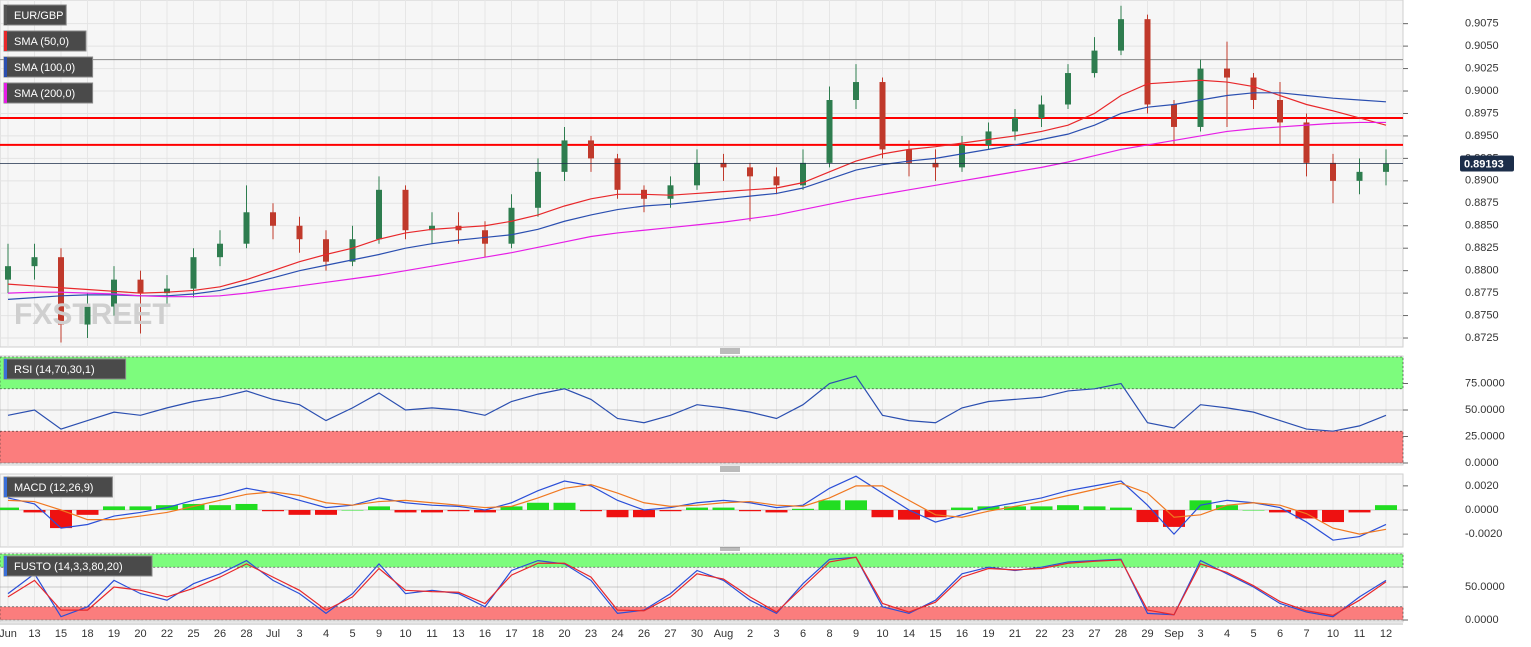  I want to click on legend-label: RSI (14,70,30,1), so click(54, 370).